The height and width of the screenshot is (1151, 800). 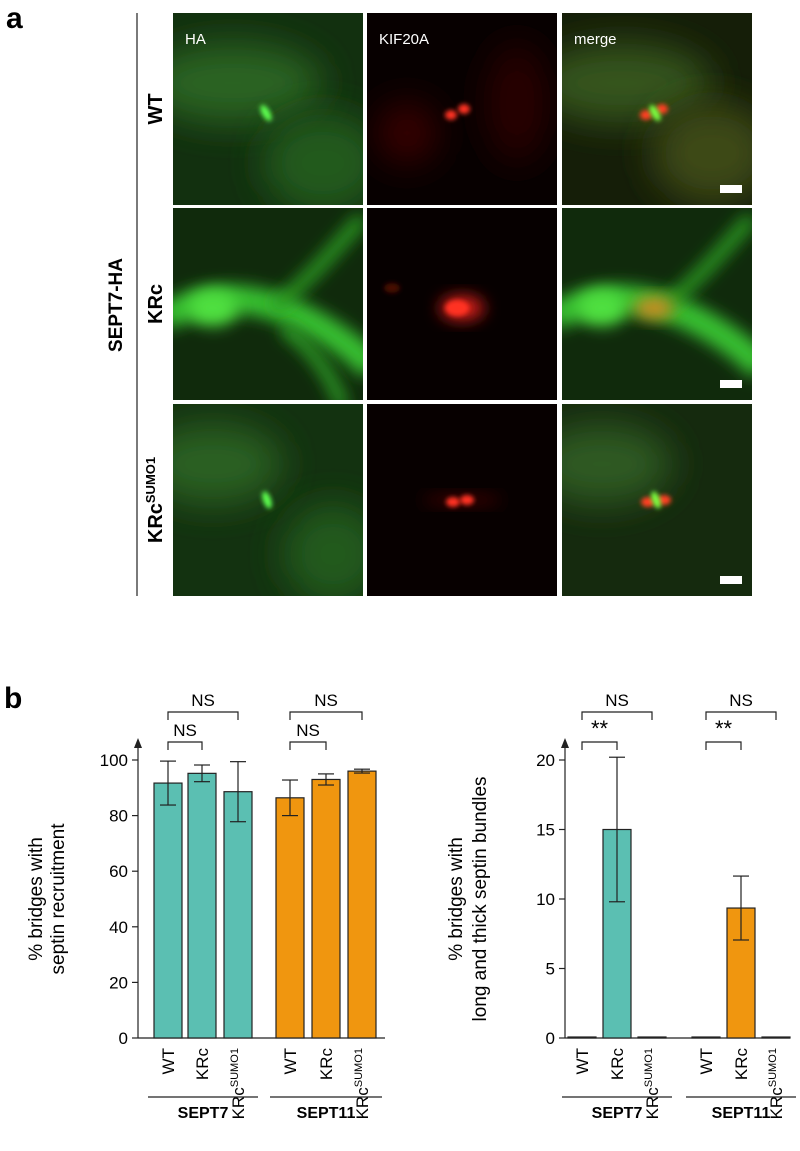 What do you see at coordinates (545, 830) in the screenshot?
I see `y-tick-label: 15` at bounding box center [545, 830].